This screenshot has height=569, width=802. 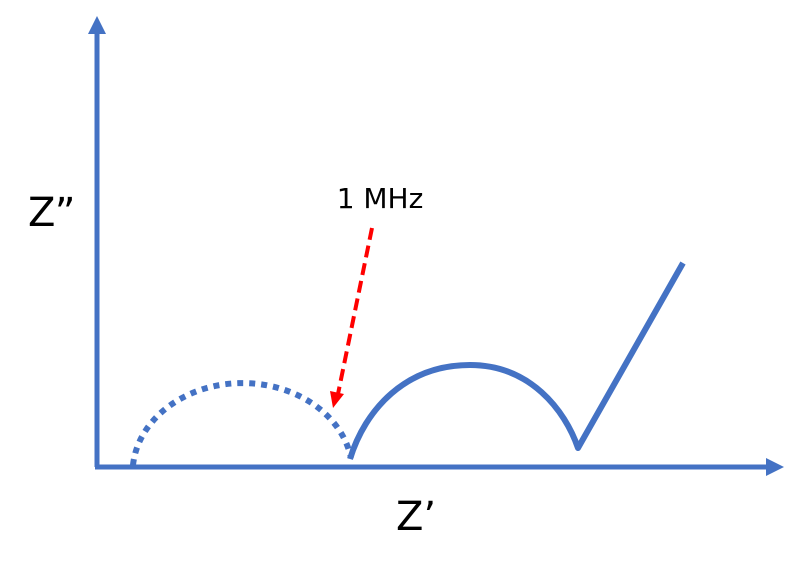 What do you see at coordinates (337, 399) in the screenshot?
I see `annotation-arrowhead` at bounding box center [337, 399].